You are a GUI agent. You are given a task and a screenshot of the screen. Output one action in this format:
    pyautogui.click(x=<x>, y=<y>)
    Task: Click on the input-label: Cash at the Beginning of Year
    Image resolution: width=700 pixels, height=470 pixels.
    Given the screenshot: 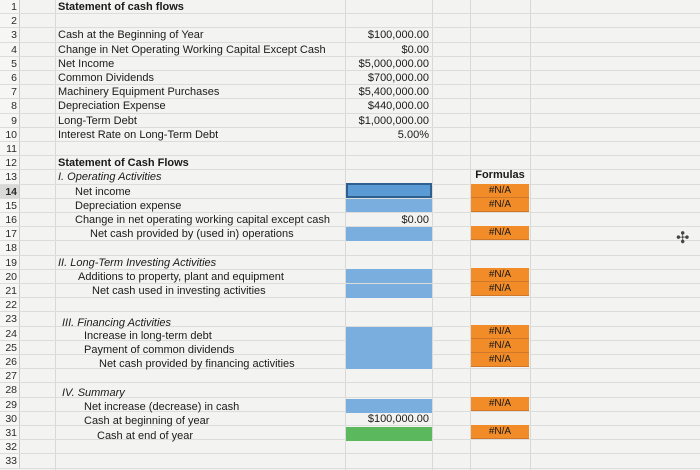 What is the action you would take?
    pyautogui.click(x=131, y=35)
    